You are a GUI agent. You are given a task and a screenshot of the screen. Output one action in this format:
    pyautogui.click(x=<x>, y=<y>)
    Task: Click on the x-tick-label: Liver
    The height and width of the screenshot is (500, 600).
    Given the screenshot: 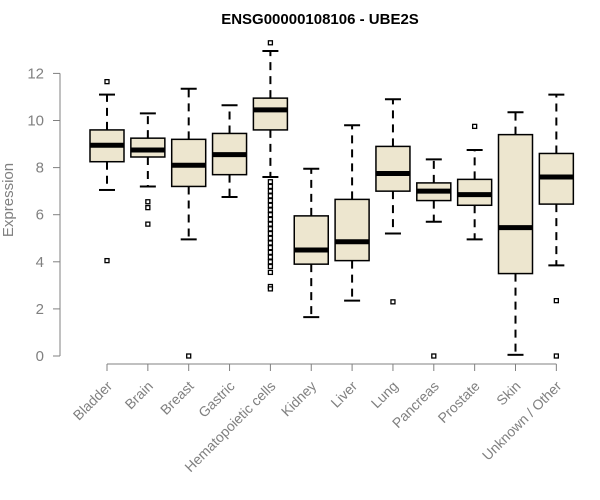 What is the action you would take?
    pyautogui.click(x=343, y=394)
    